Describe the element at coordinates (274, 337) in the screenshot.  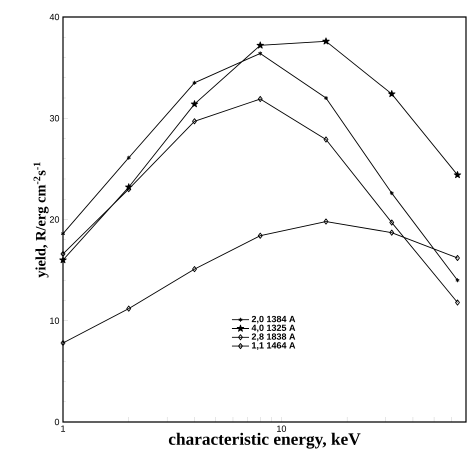
I see `legend-label: 2,8 1838 A` at that location.